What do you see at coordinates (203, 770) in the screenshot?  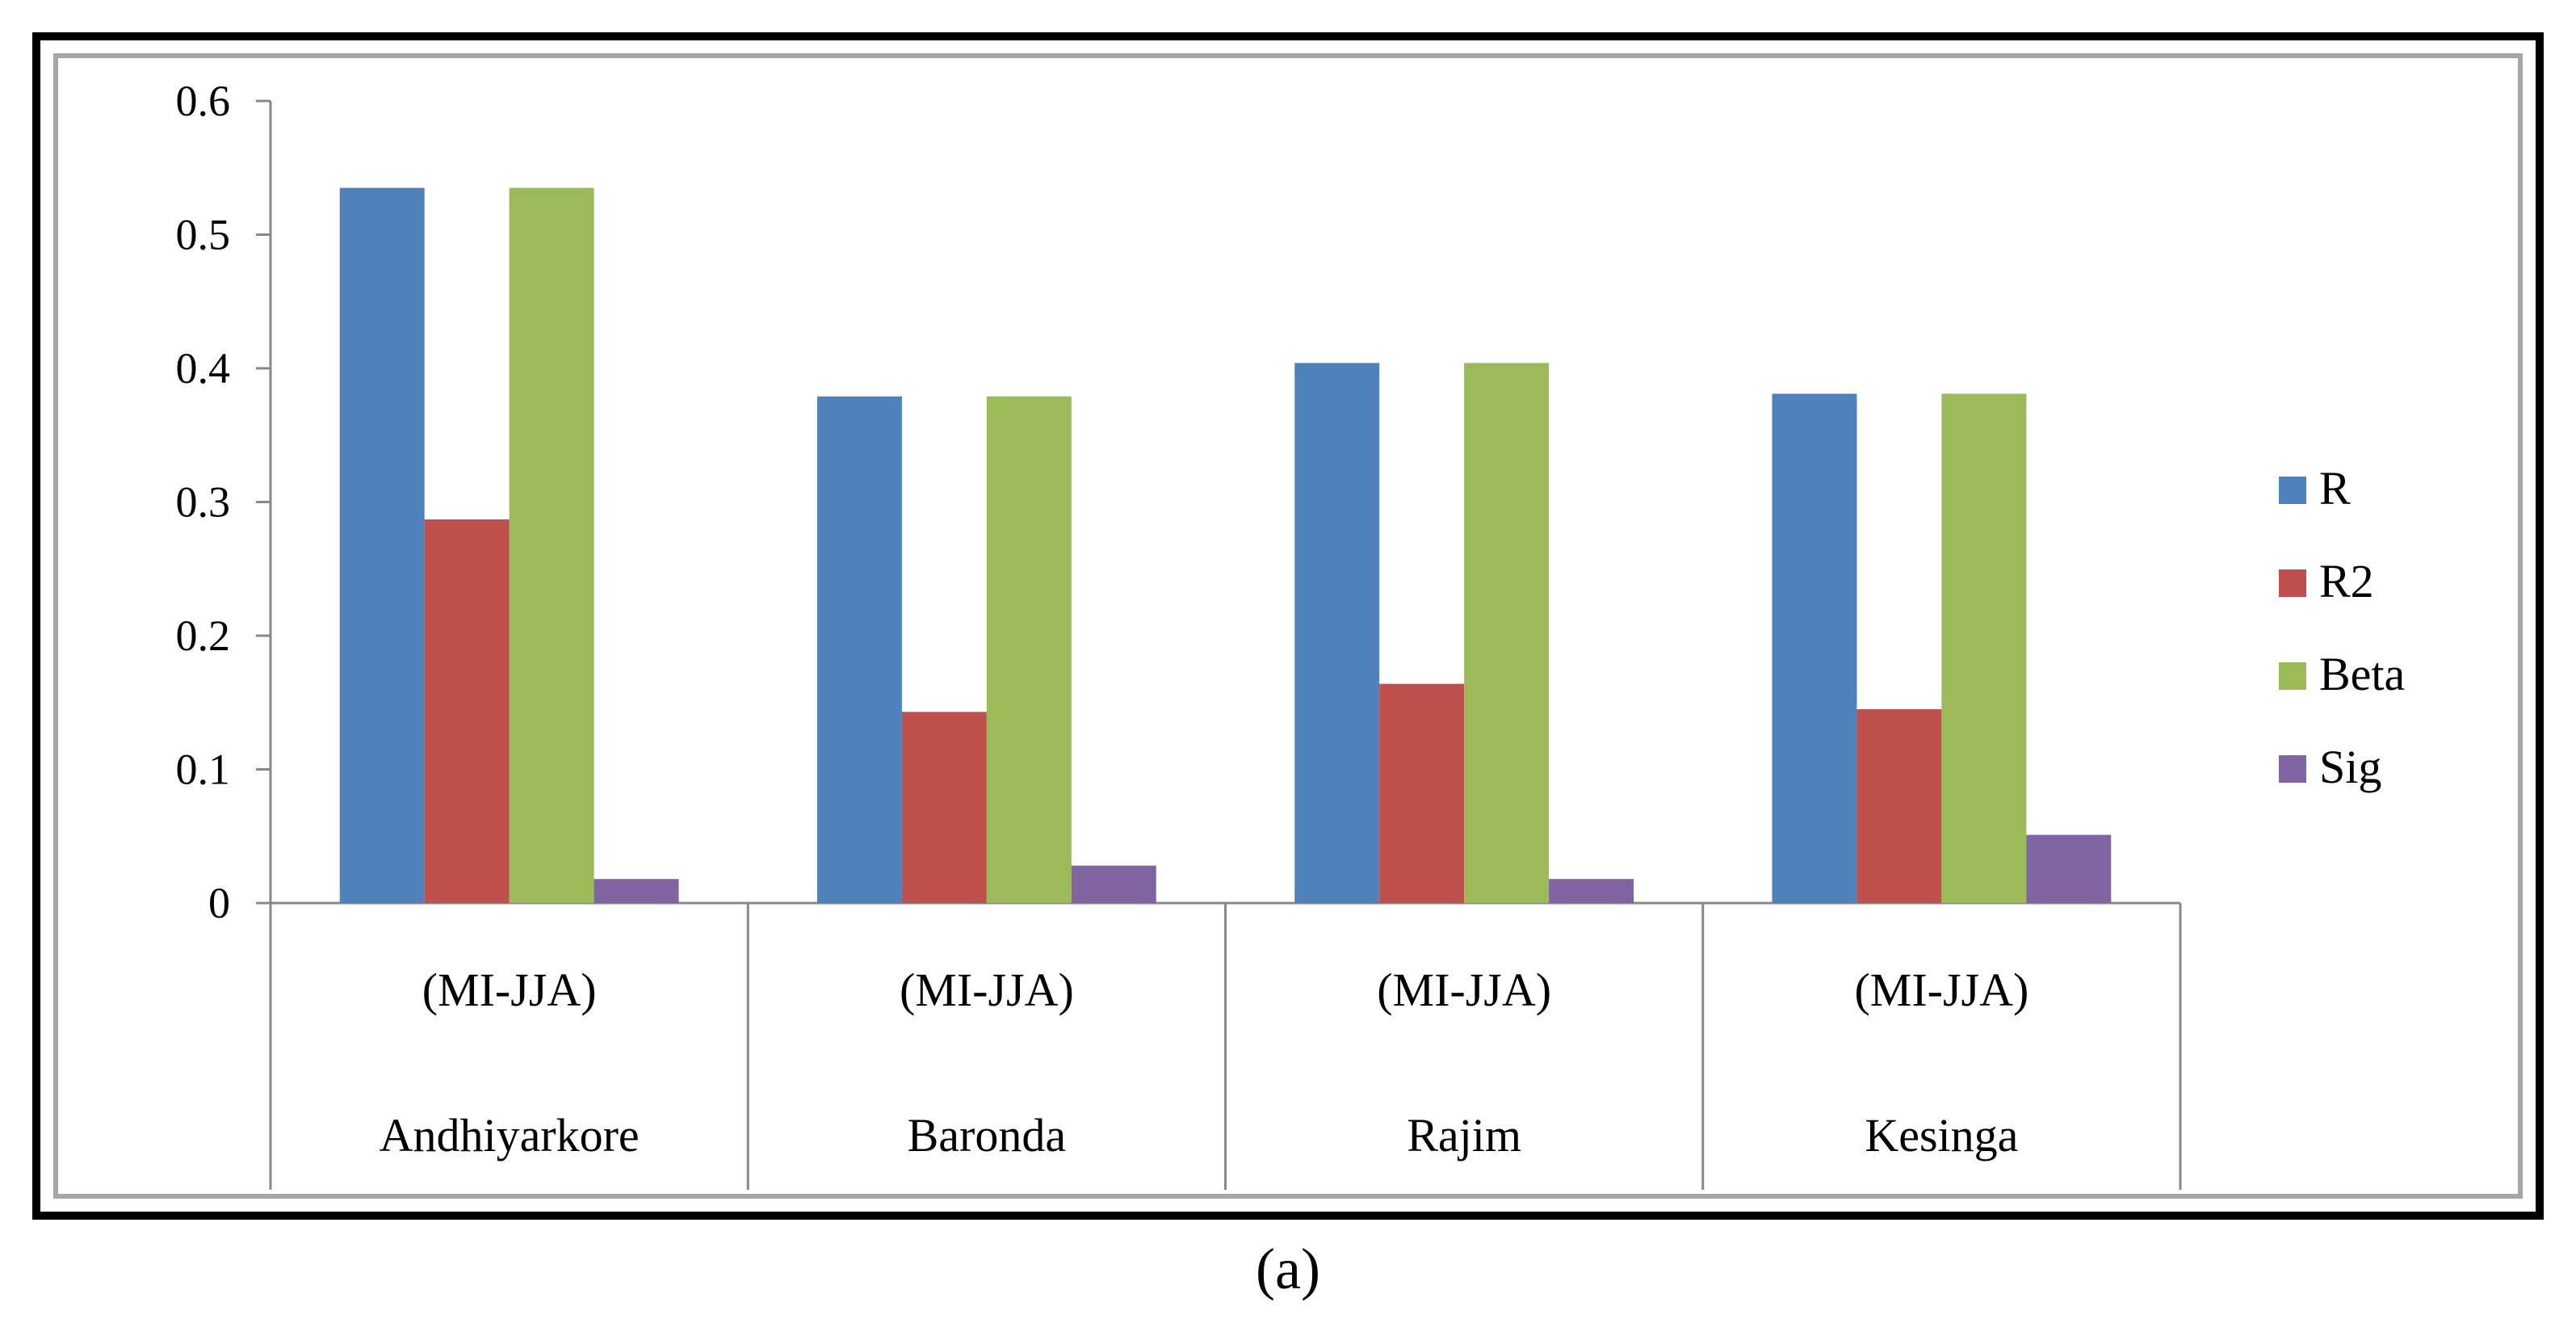 I see `y-tick-label: 0.1` at bounding box center [203, 770].